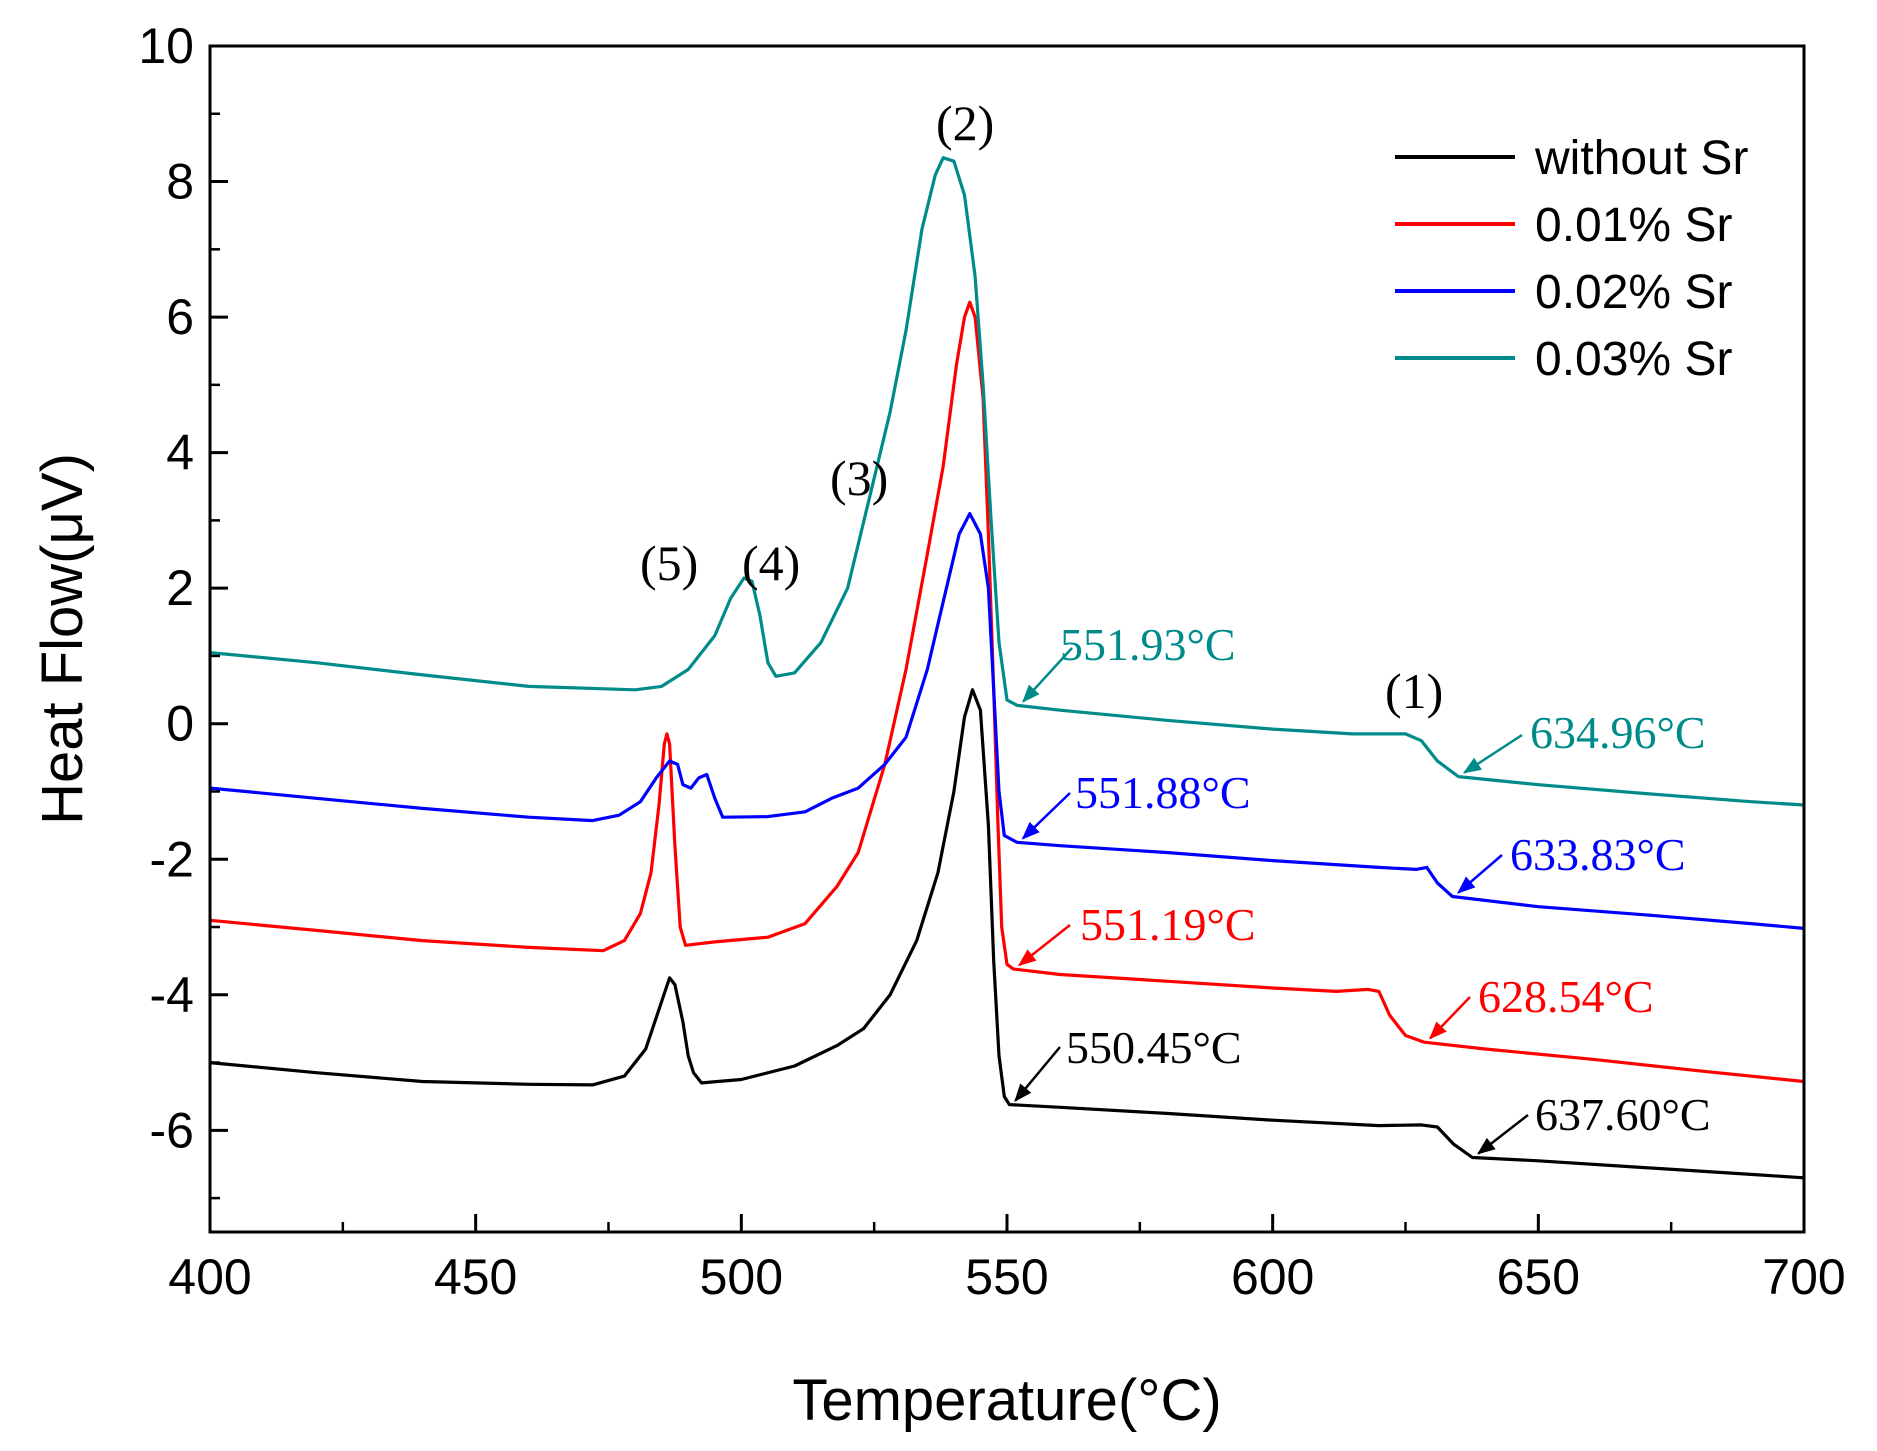 This screenshot has height=1451, width=1877. What do you see at coordinates (1272, 1277) in the screenshot?
I see `x-tick-label: 600` at bounding box center [1272, 1277].